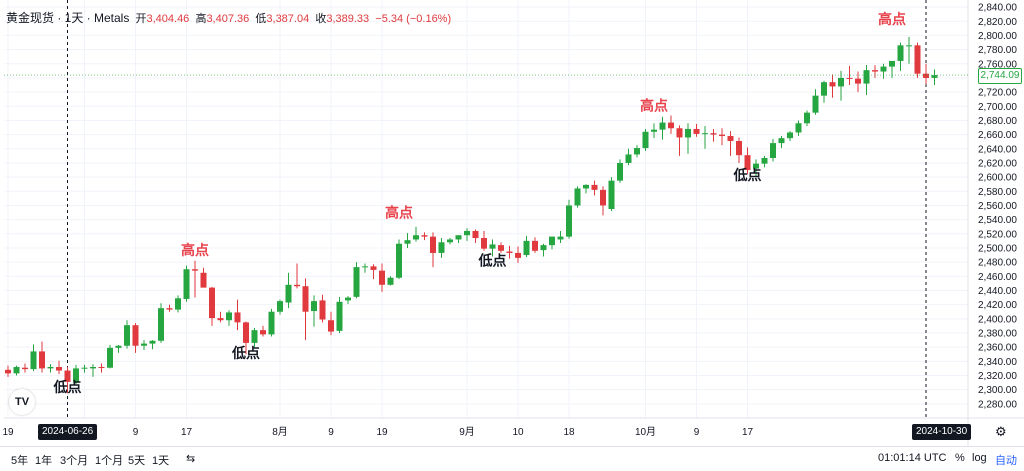 The image size is (1024, 471). What do you see at coordinates (979, 458) in the screenshot?
I see `log-toggle: log` at bounding box center [979, 458].